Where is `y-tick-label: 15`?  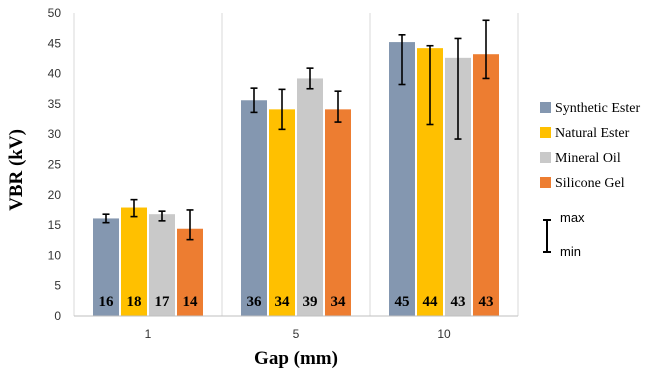
y-tick-label: 15 is located at coordinates (55, 225).